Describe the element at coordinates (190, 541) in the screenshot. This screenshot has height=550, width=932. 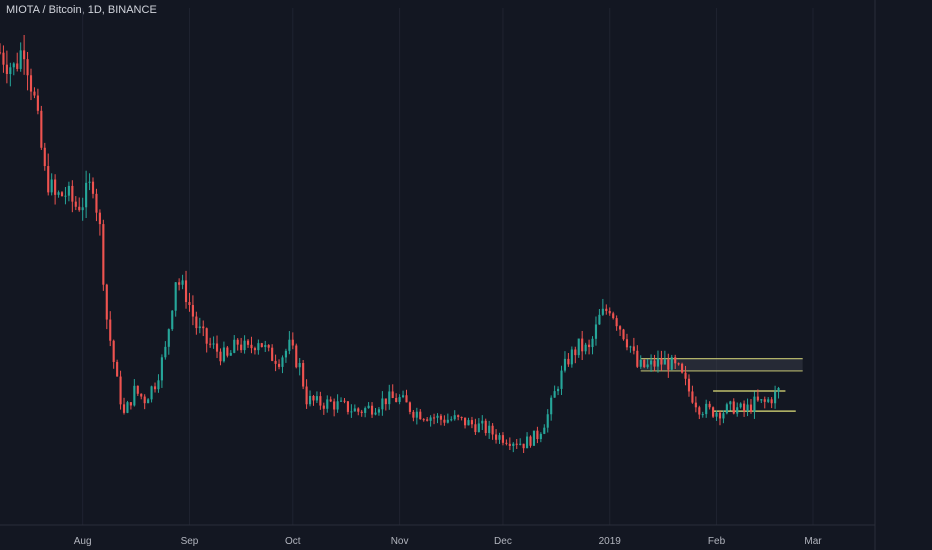
I see `x-tick-label: Sep` at that location.